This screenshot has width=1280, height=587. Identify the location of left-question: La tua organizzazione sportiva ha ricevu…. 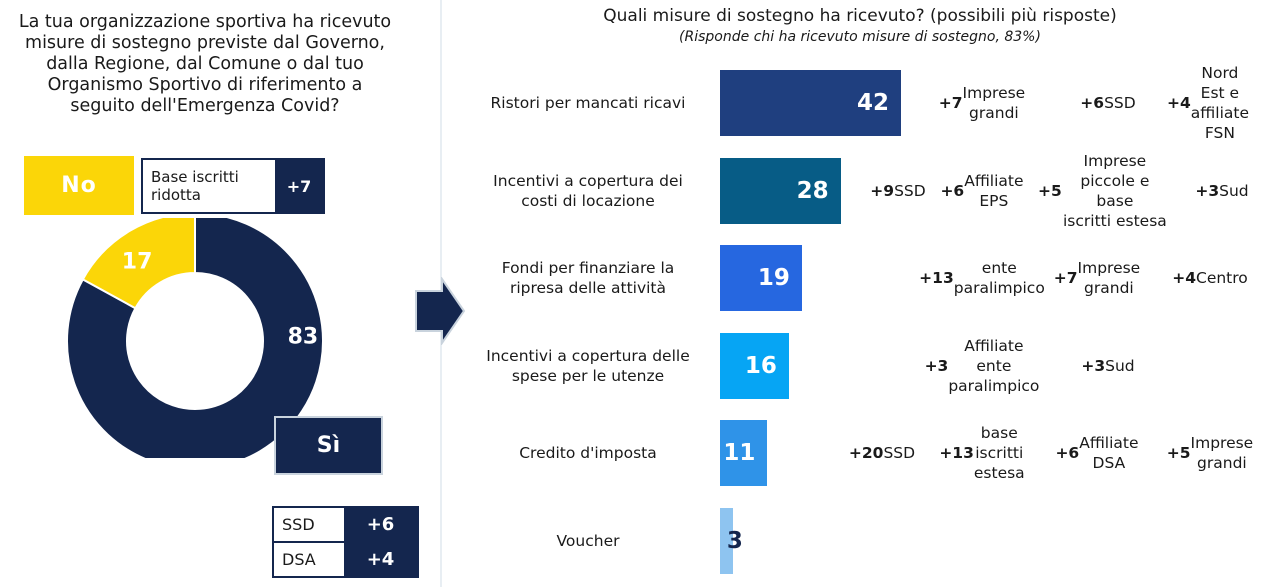
(205, 64).